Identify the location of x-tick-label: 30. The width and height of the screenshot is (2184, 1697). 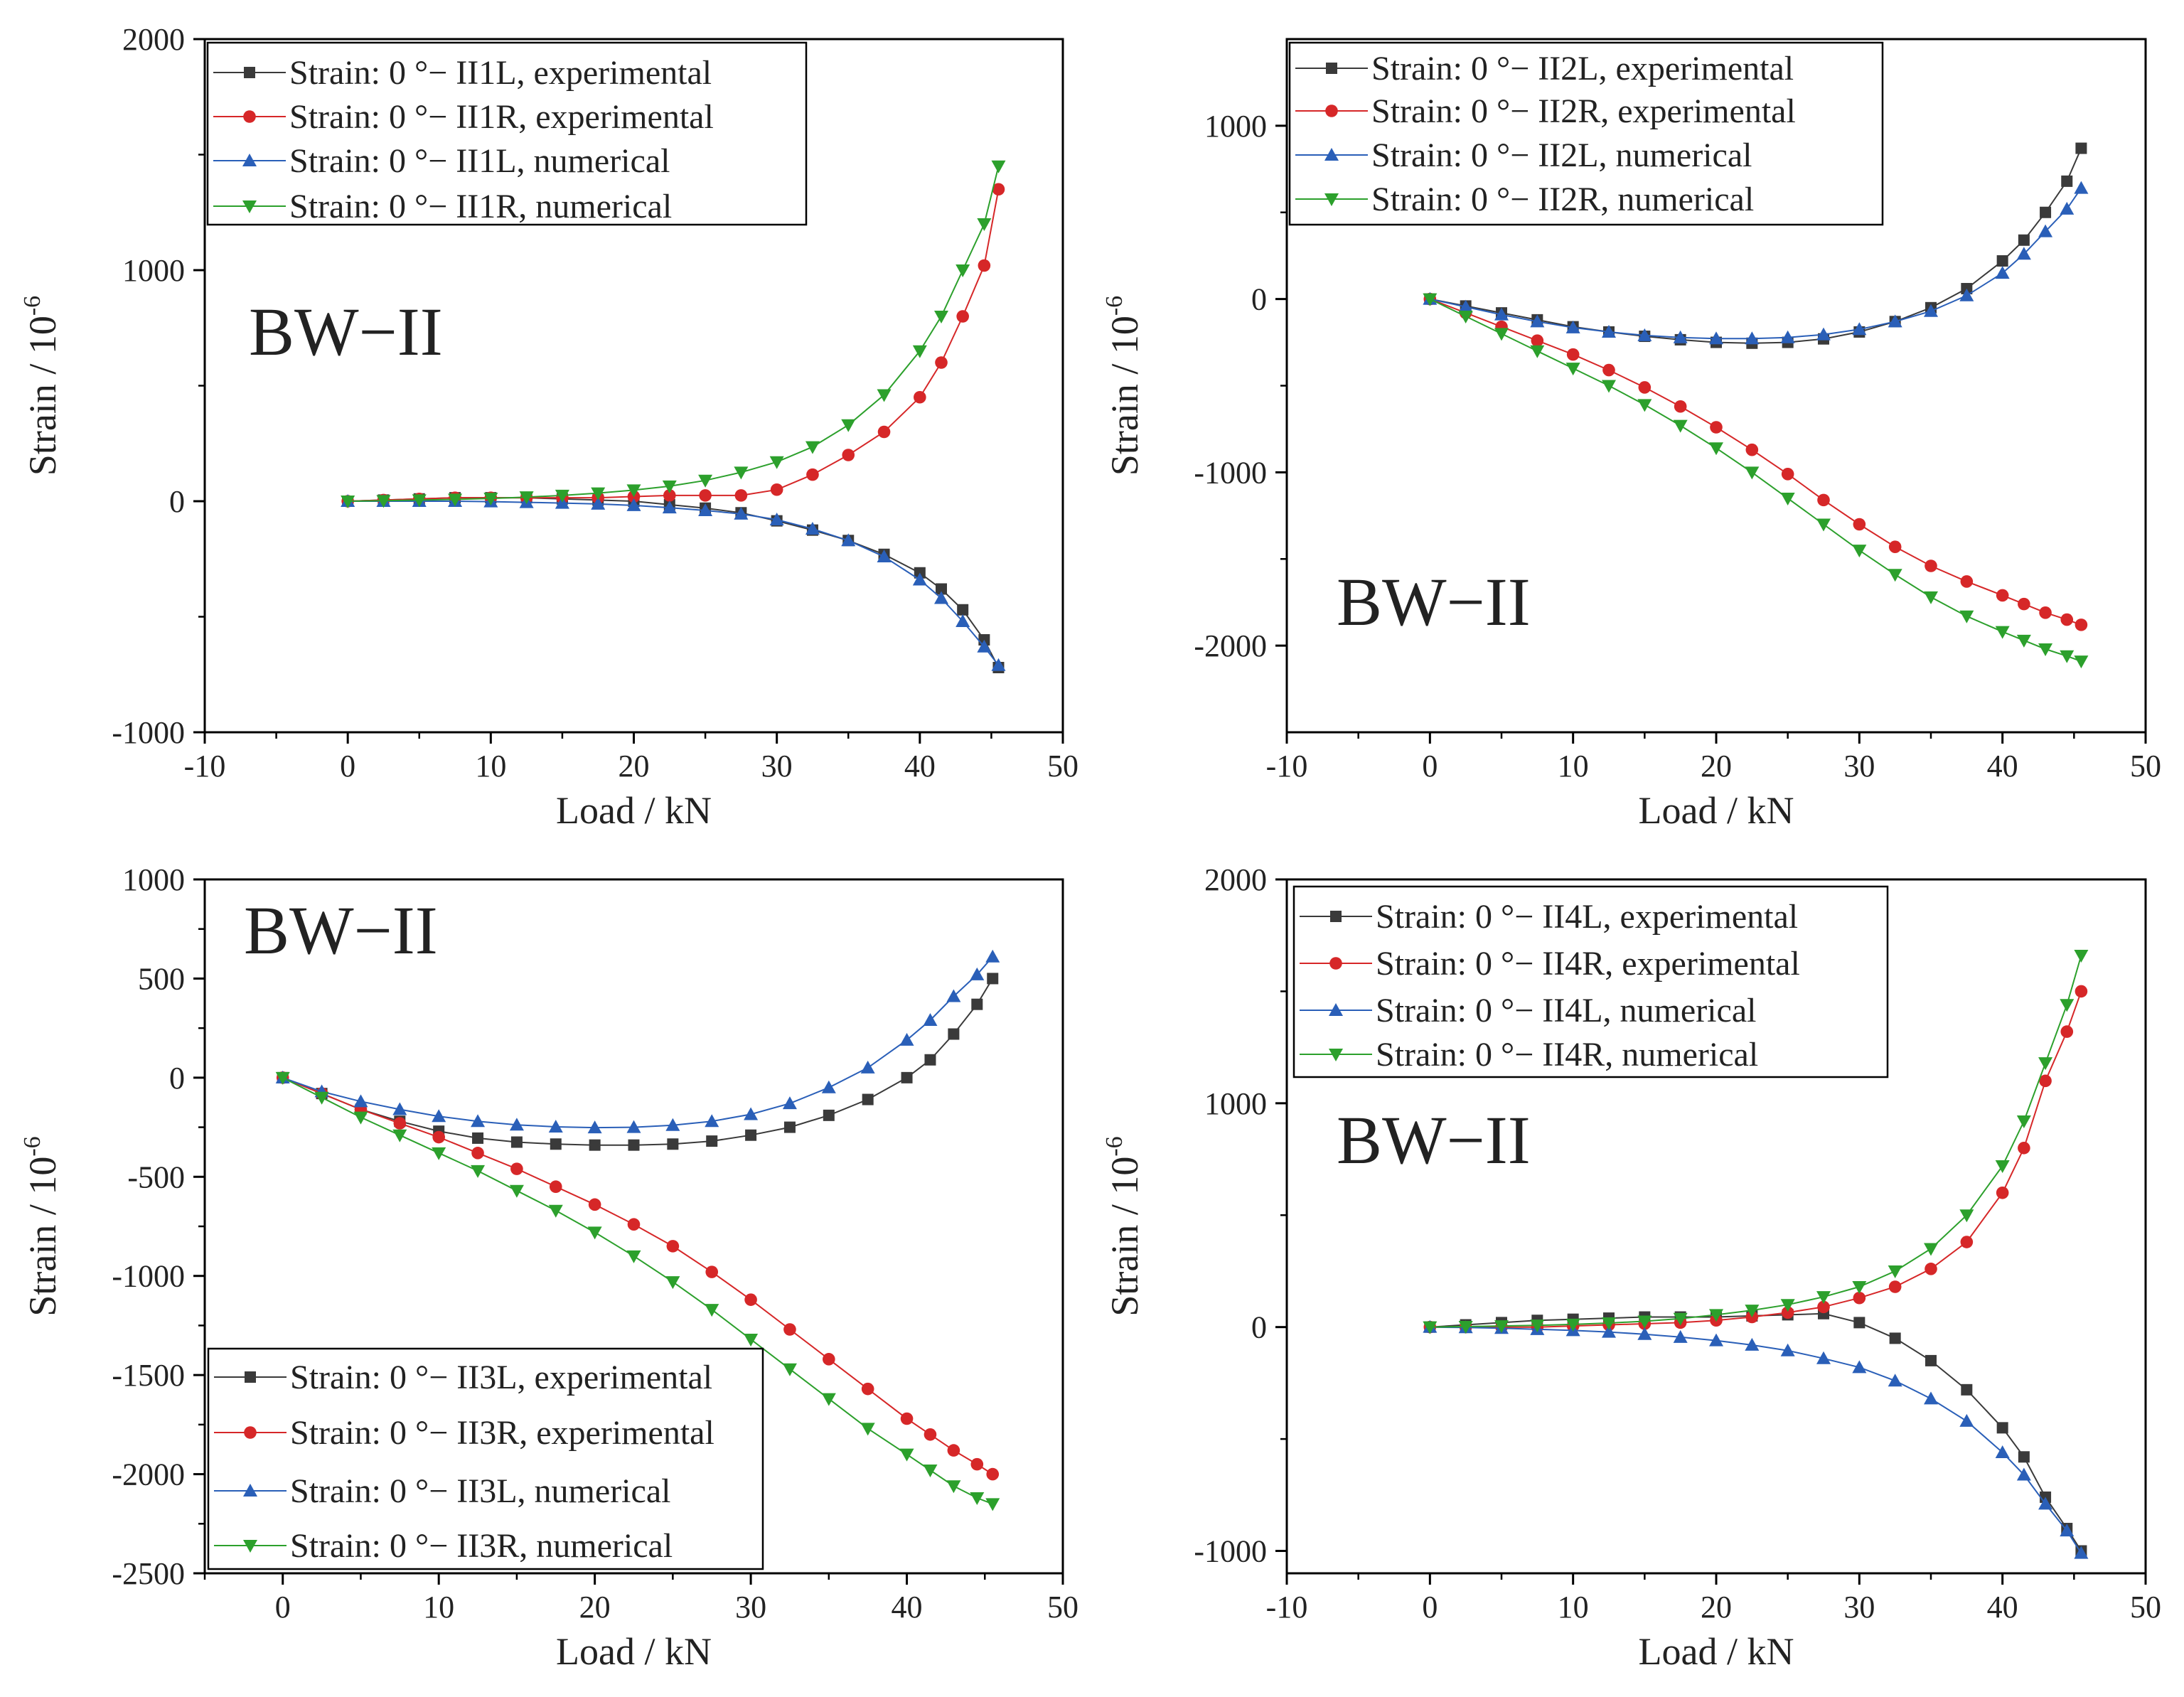
(777, 766).